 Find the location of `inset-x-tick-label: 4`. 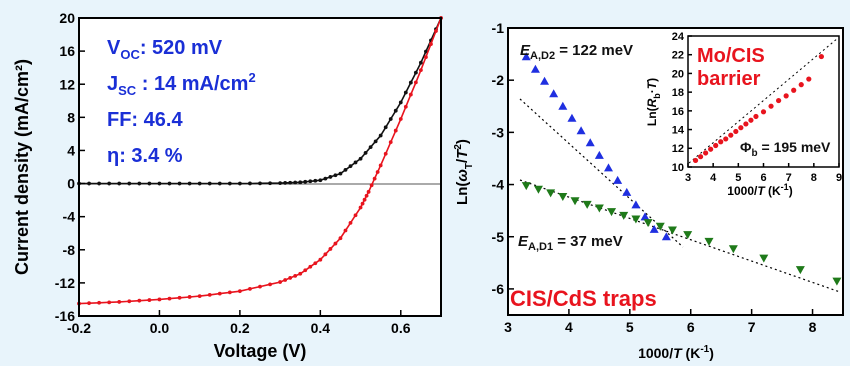

inset-x-tick-label: 4 is located at coordinates (713, 178).